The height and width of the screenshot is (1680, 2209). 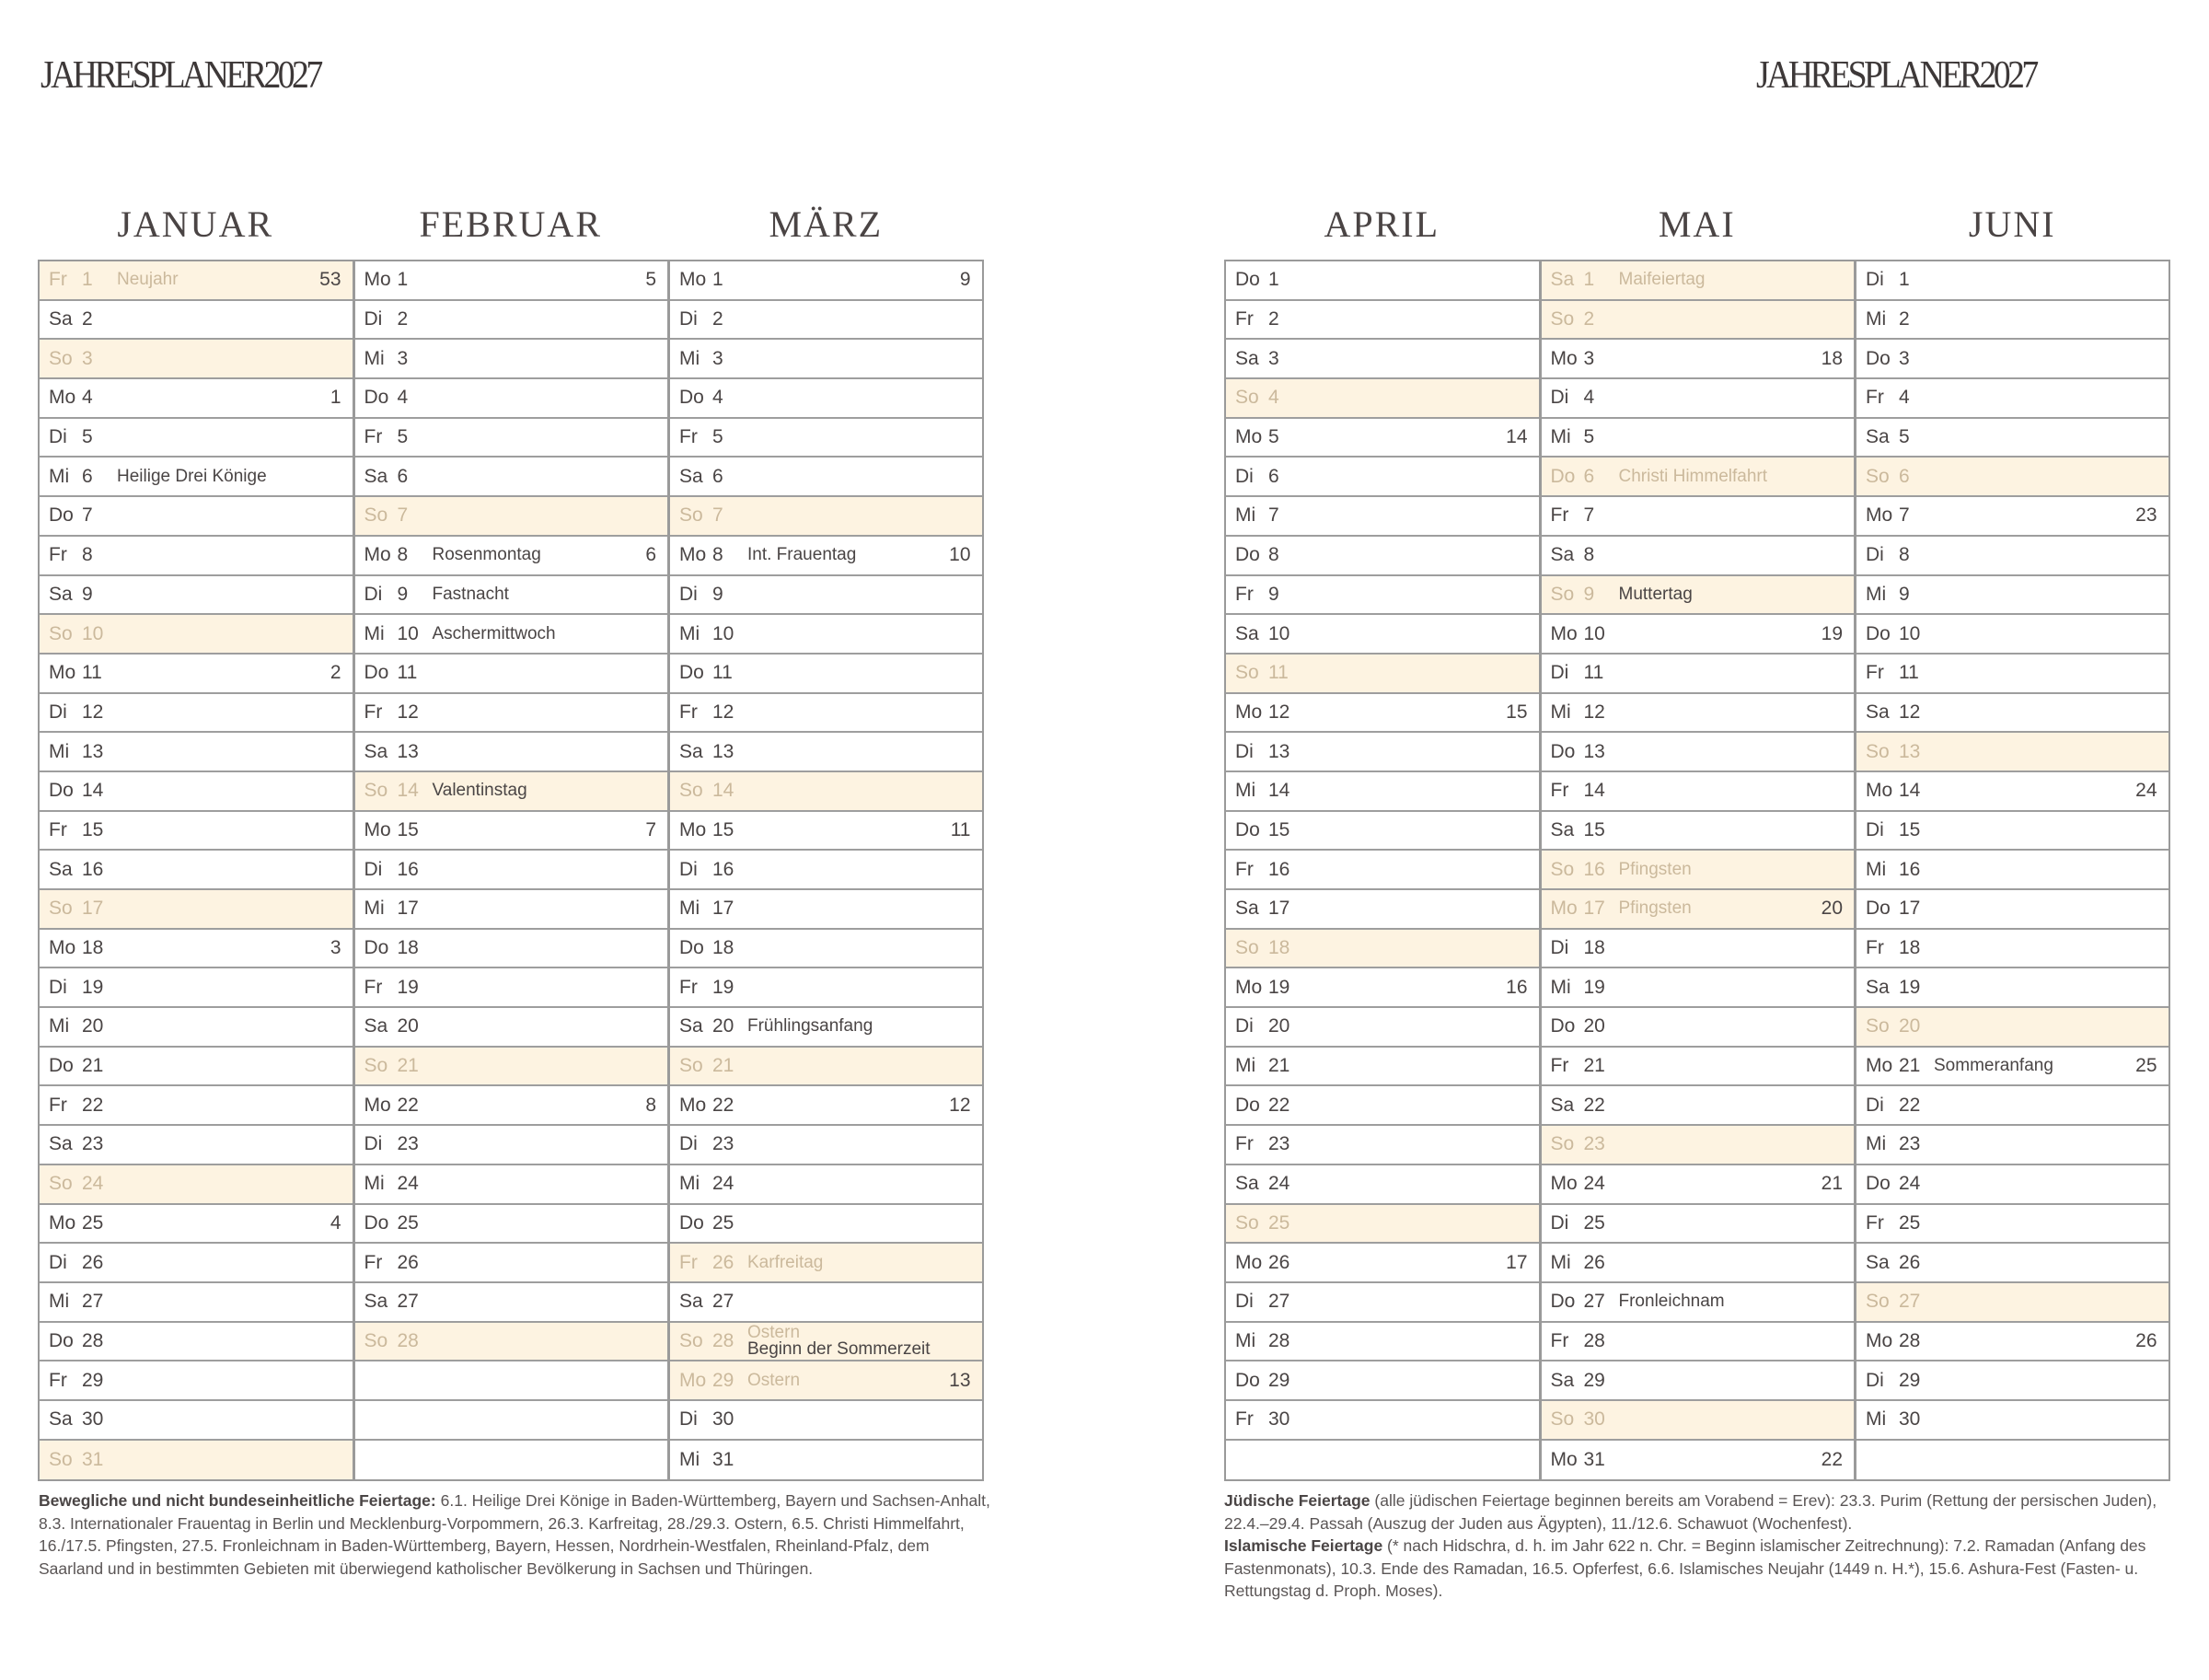 I want to click on day-row: Mi 24, so click(x=826, y=1185).